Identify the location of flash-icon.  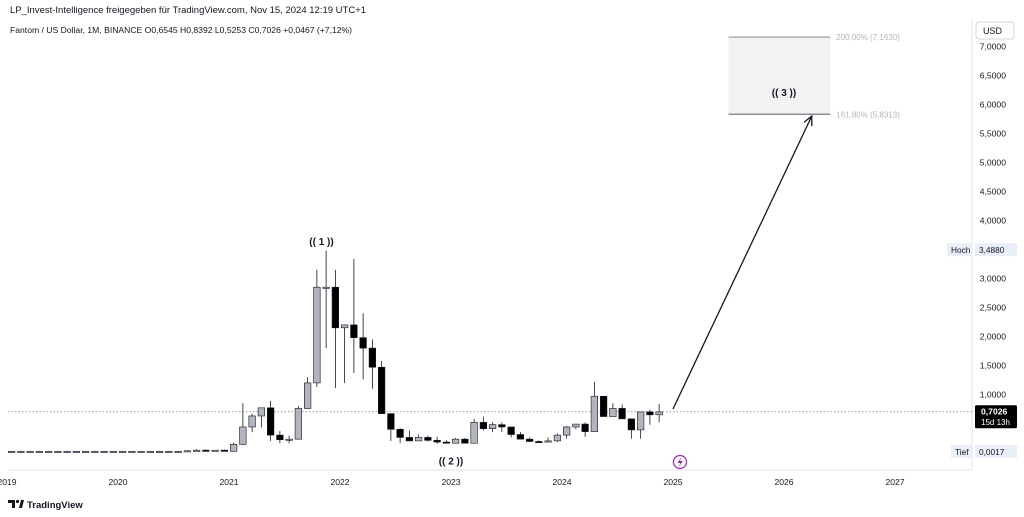
(680, 462).